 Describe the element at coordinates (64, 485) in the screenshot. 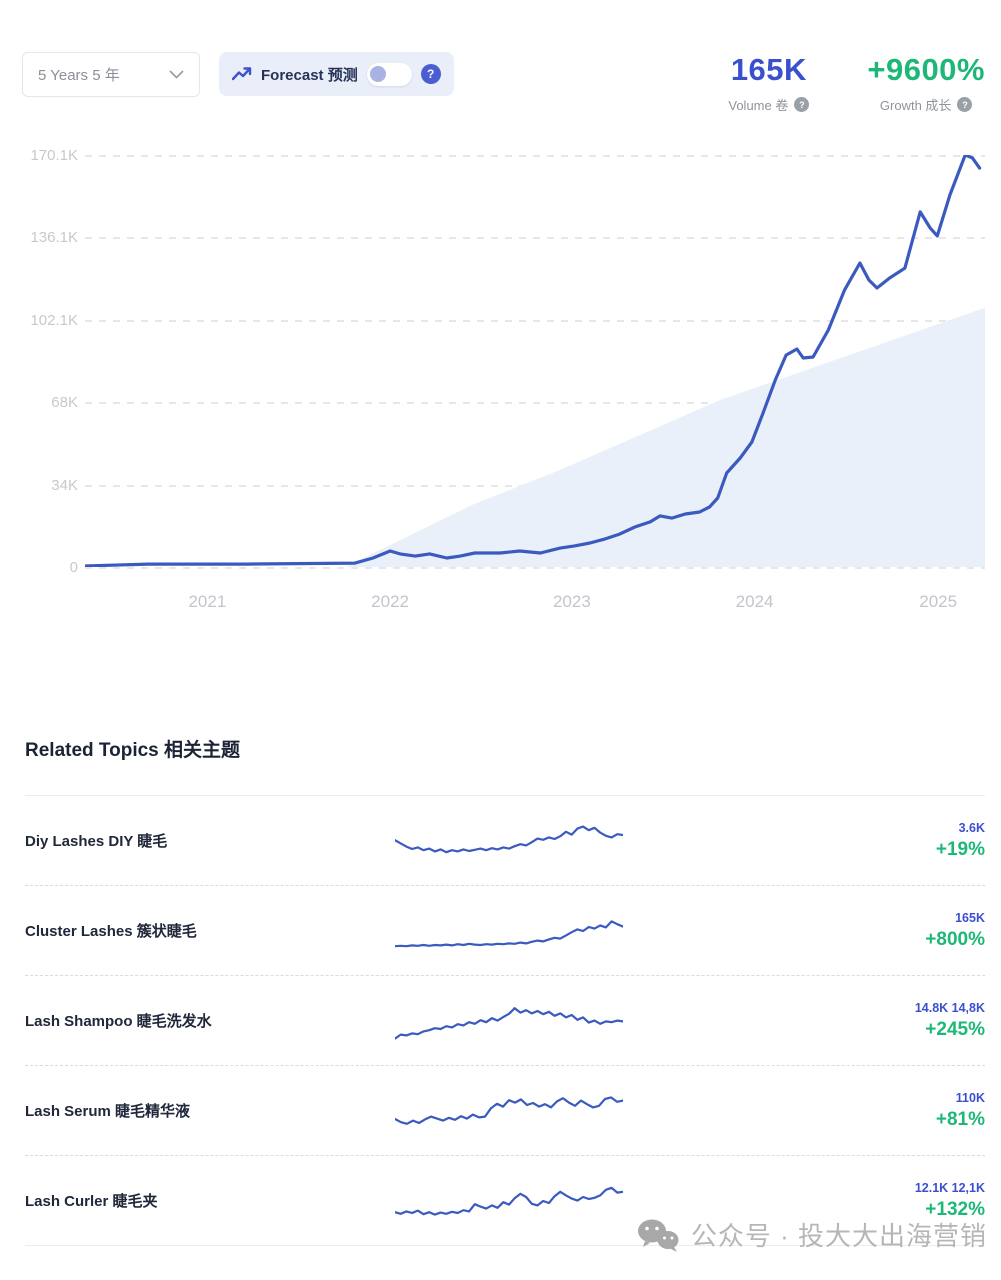

I see `y-axis-tick-label: 34K` at that location.